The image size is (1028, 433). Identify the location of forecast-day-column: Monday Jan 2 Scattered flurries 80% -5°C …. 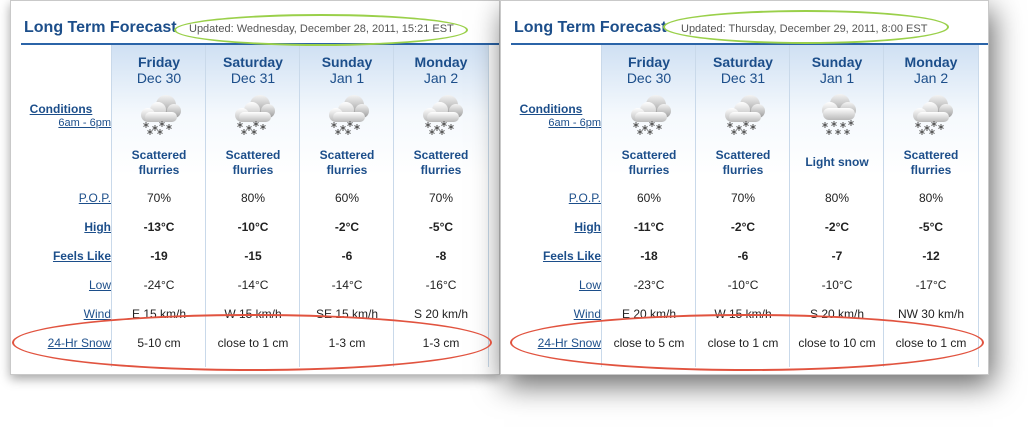
(931, 206).